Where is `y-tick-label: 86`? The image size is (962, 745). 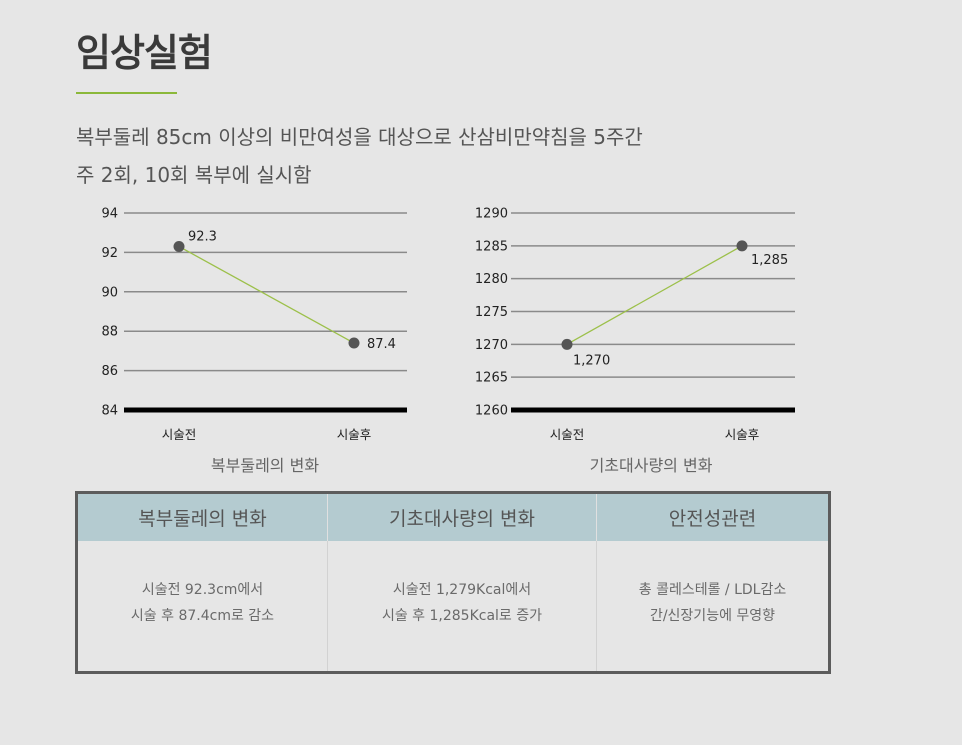 y-tick-label: 86 is located at coordinates (109, 371).